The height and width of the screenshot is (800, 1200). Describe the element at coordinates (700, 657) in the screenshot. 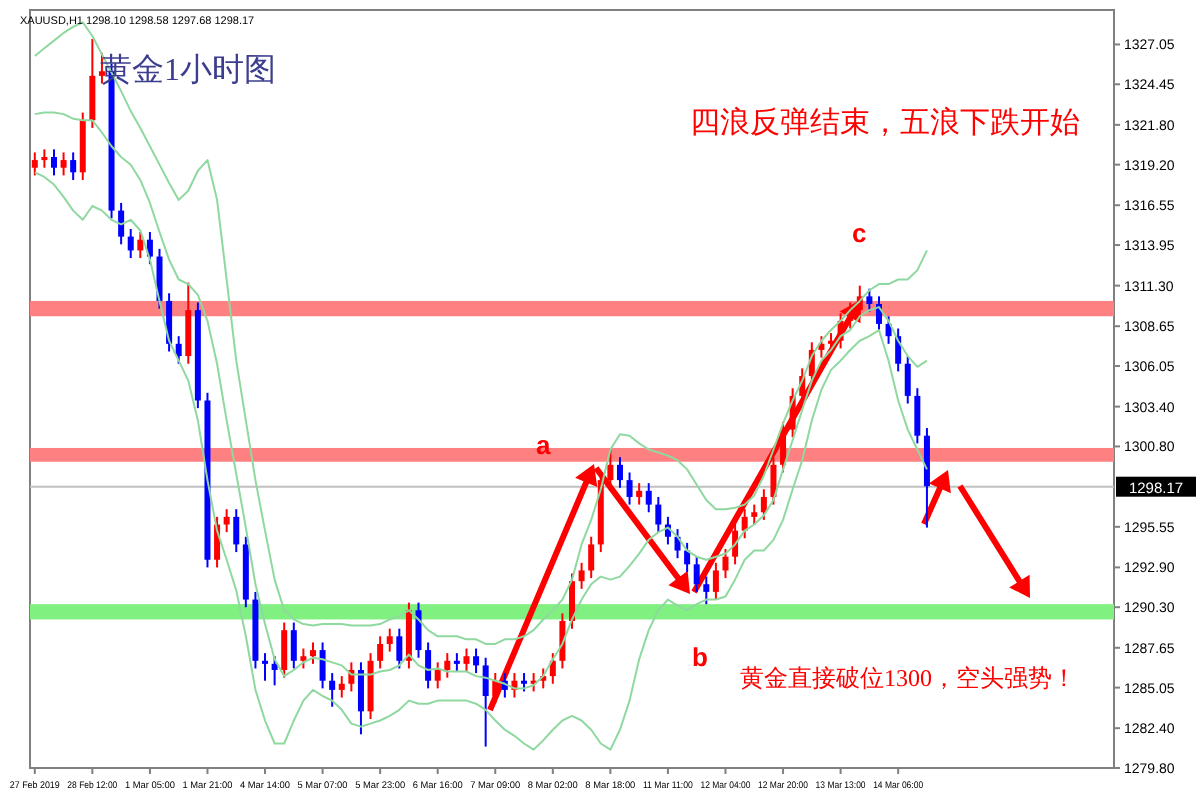

I see `annotation: b` at that location.